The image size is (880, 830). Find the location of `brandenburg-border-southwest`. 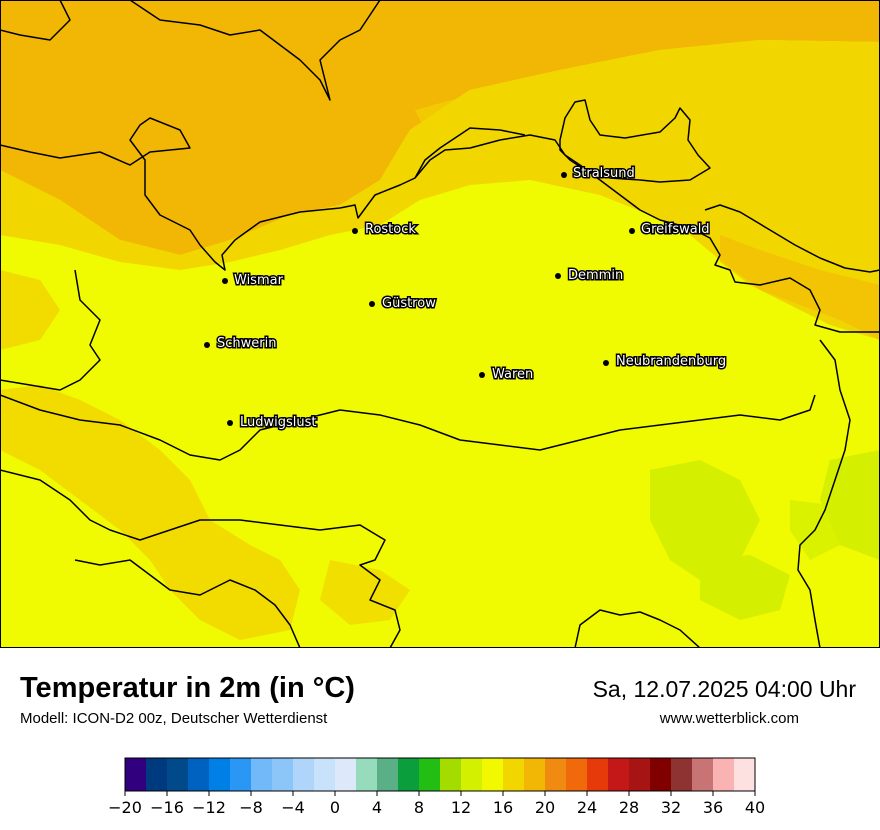

brandenburg-border-southwest is located at coordinates (200, 558).